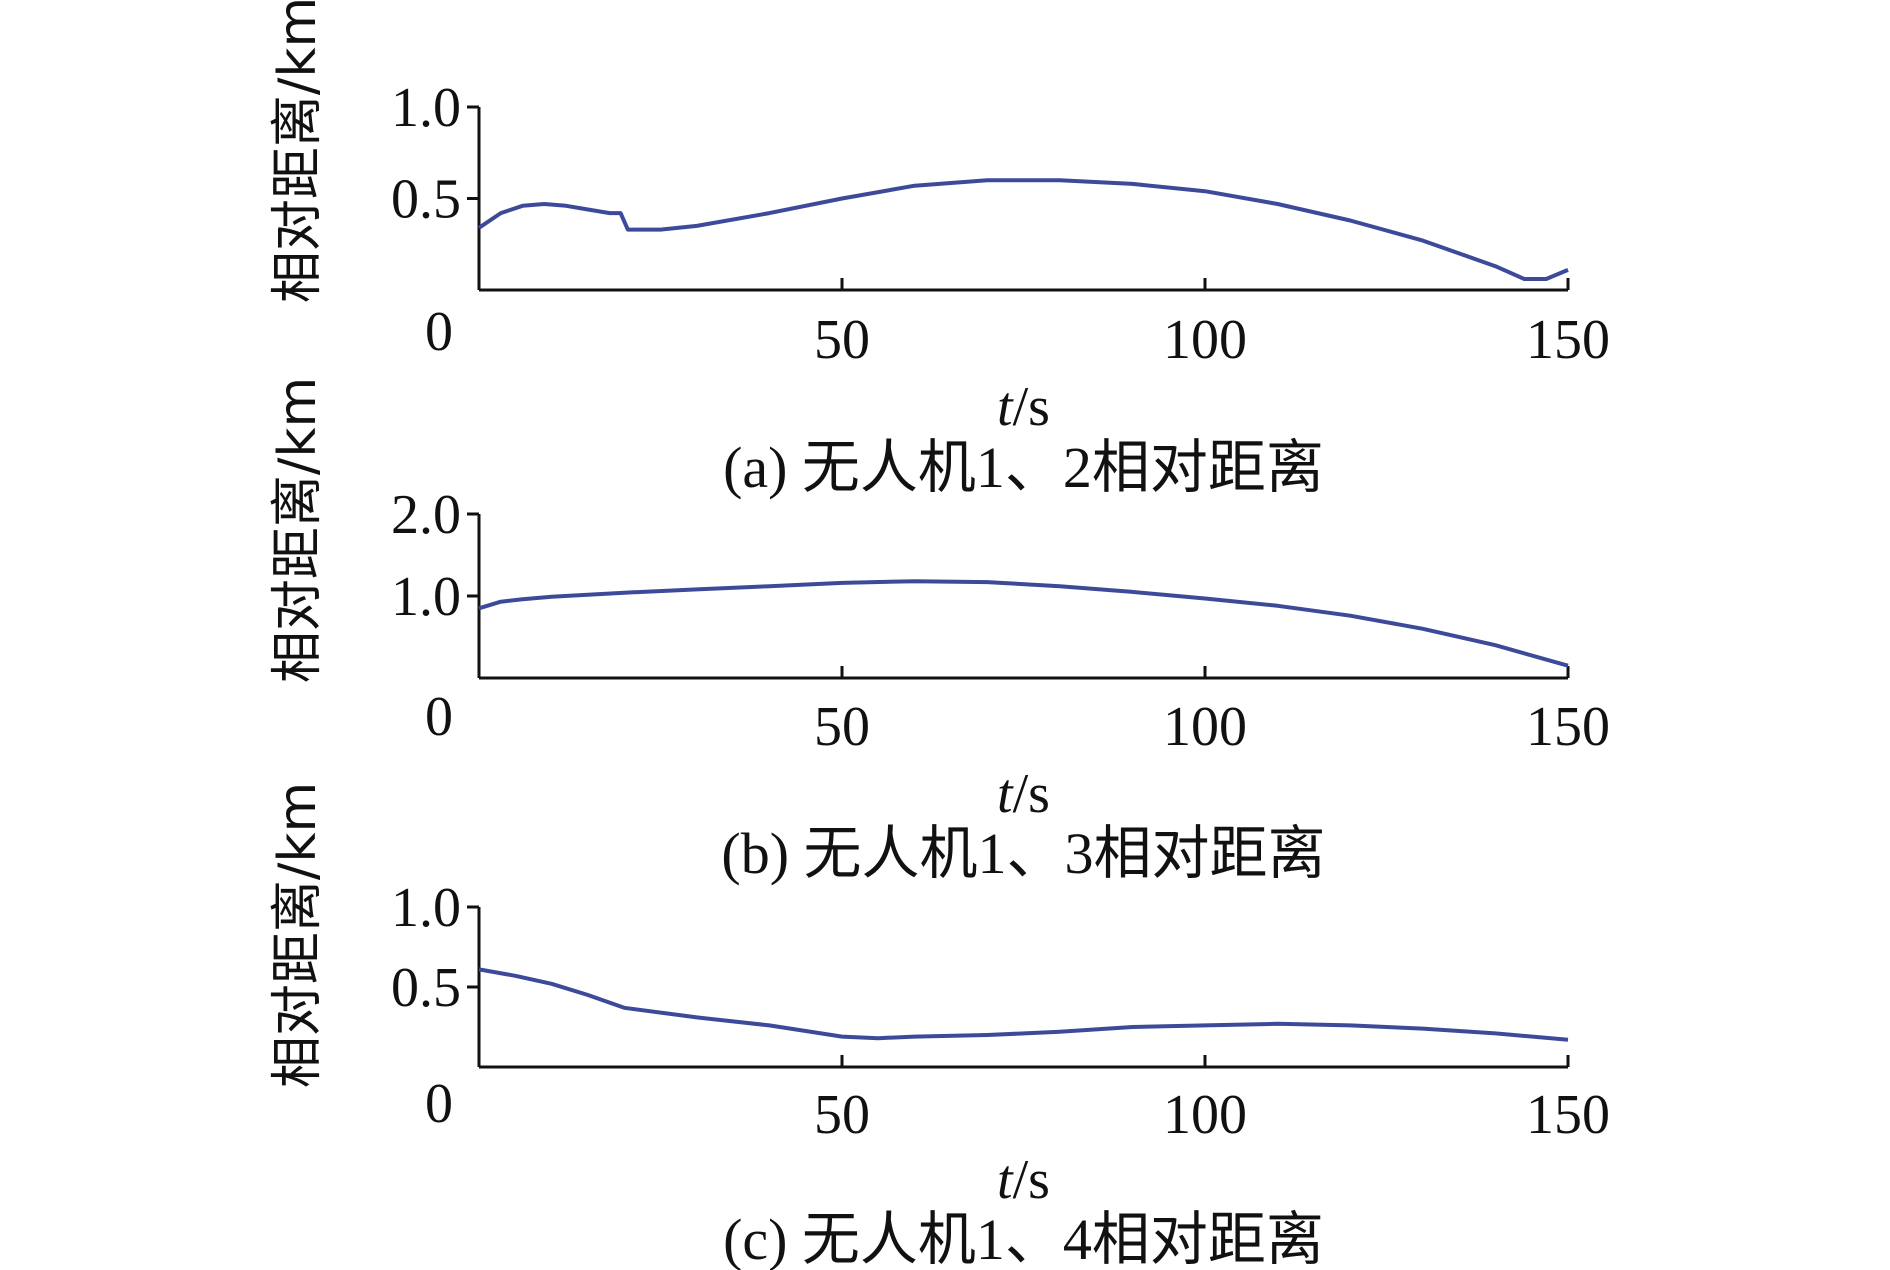 Image resolution: width=1890 pixels, height=1270 pixels. I want to click on subplot-caption: (a) 无人机1、2相对距离, so click(1023, 467).